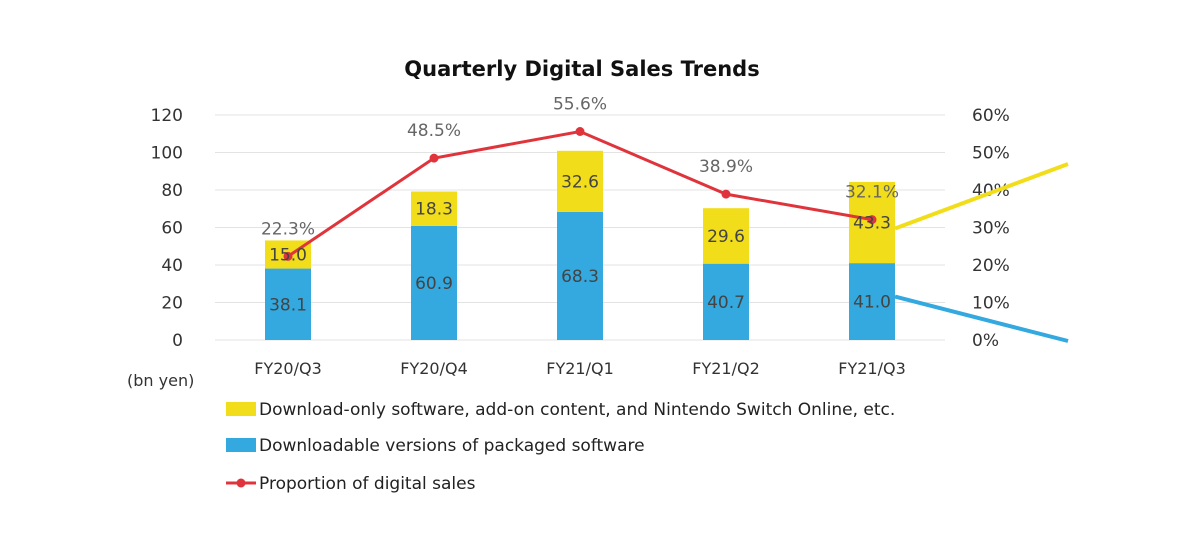 Image resolution: width=1200 pixels, height=545 pixels. I want to click on y-axis-unit-label: (bn yen), so click(160, 380).